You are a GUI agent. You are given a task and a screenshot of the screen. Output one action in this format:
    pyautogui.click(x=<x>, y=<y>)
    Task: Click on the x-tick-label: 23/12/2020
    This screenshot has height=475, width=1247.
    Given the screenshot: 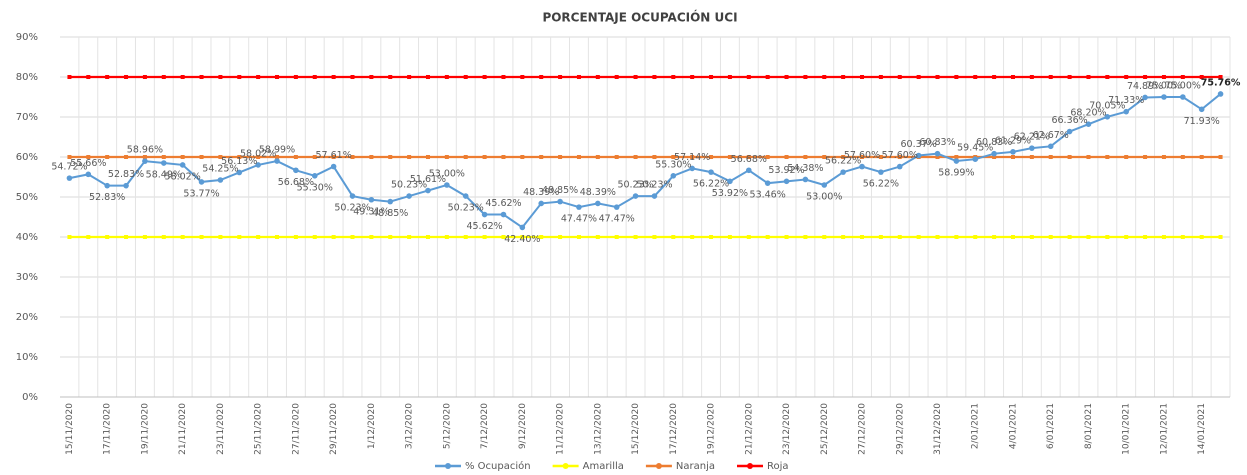 What is the action you would take?
    pyautogui.click(x=787, y=429)
    